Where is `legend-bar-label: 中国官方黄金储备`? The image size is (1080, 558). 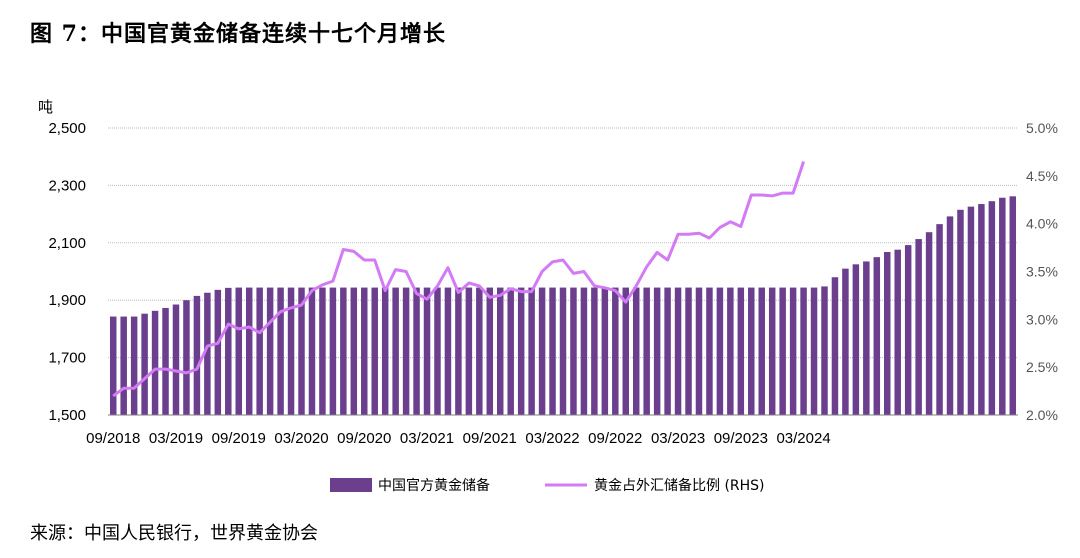
legend-bar-label: 中国官方黄金储备 is located at coordinates (434, 485).